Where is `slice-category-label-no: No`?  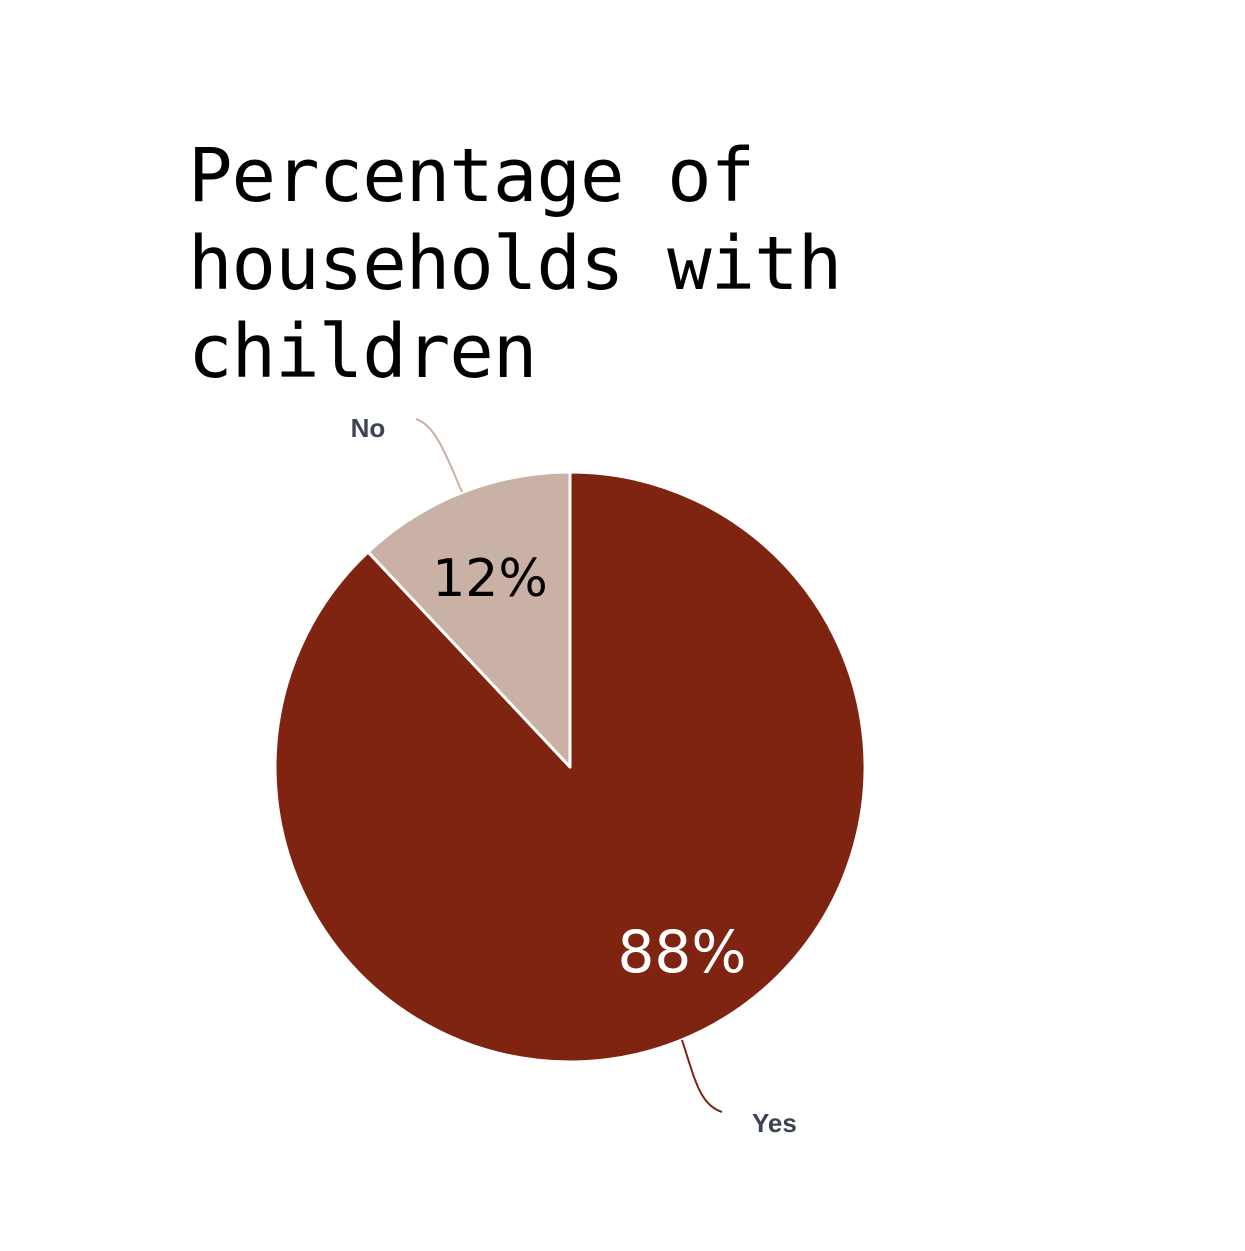
slice-category-label-no: No is located at coordinates (368, 428).